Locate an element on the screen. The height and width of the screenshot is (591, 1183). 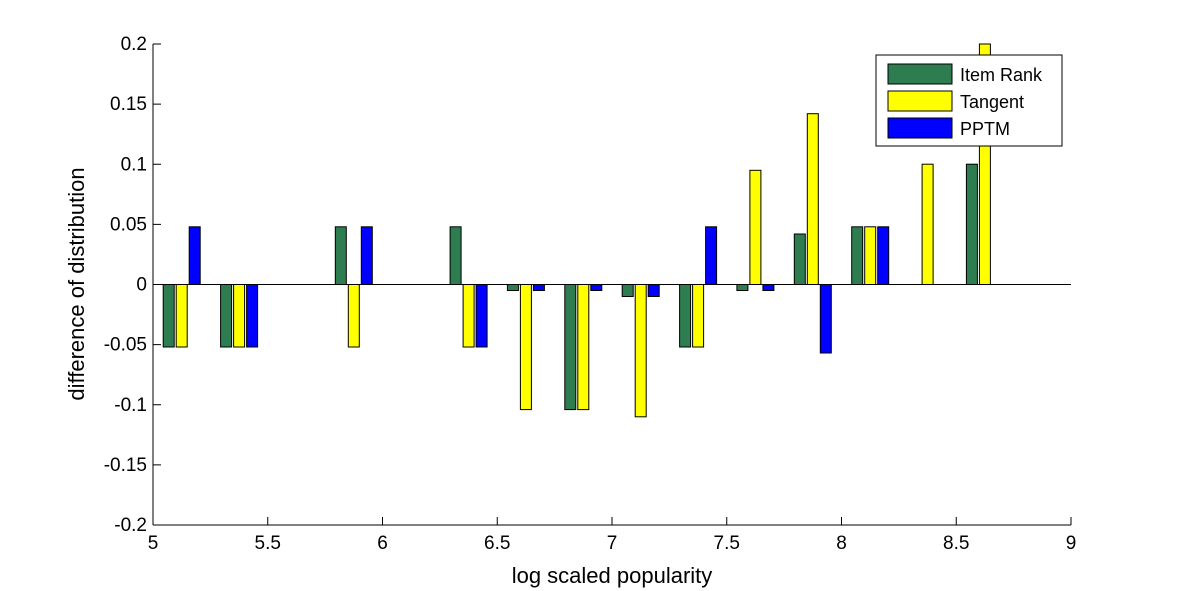
y-tick-label: -0.2 is located at coordinates (130, 525).